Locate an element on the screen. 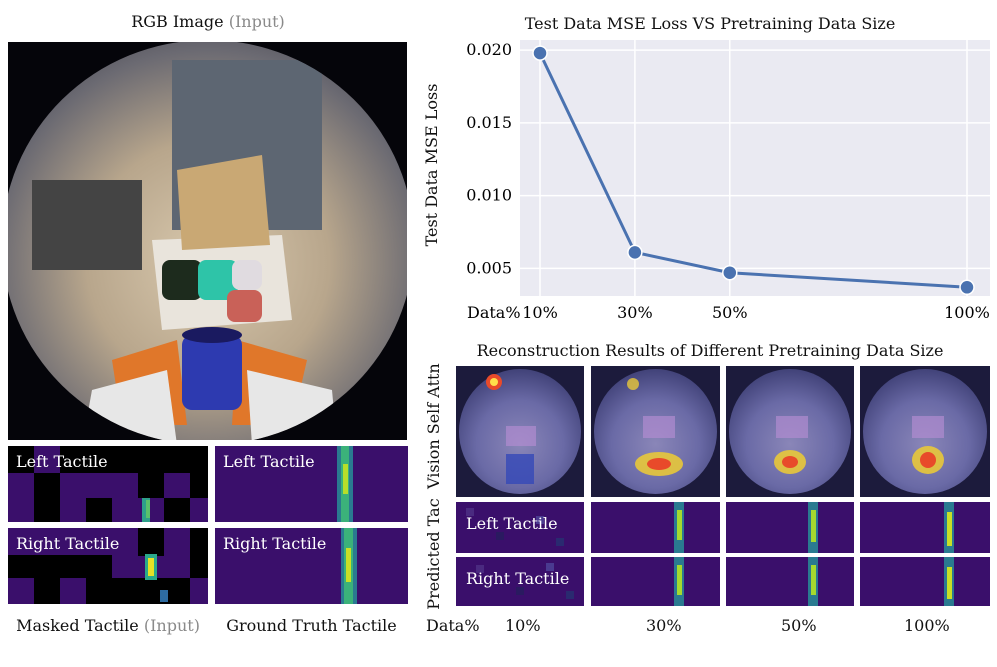 The height and width of the screenshot is (667, 997). masked-left-pattern is located at coordinates (108, 484).